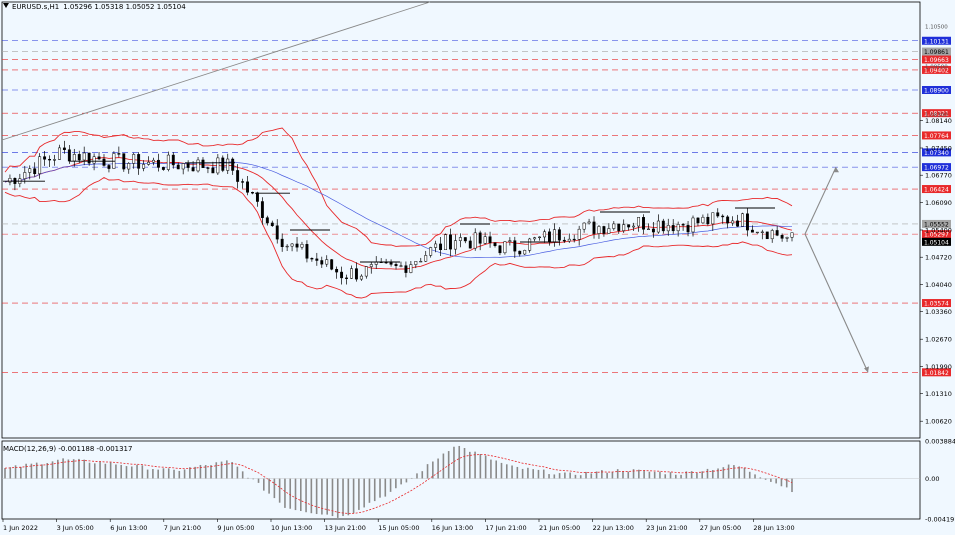 The height and width of the screenshot is (535, 955). What do you see at coordinates (936, 70) in the screenshot?
I see `level-tag-value: 1.09402` at bounding box center [936, 70].